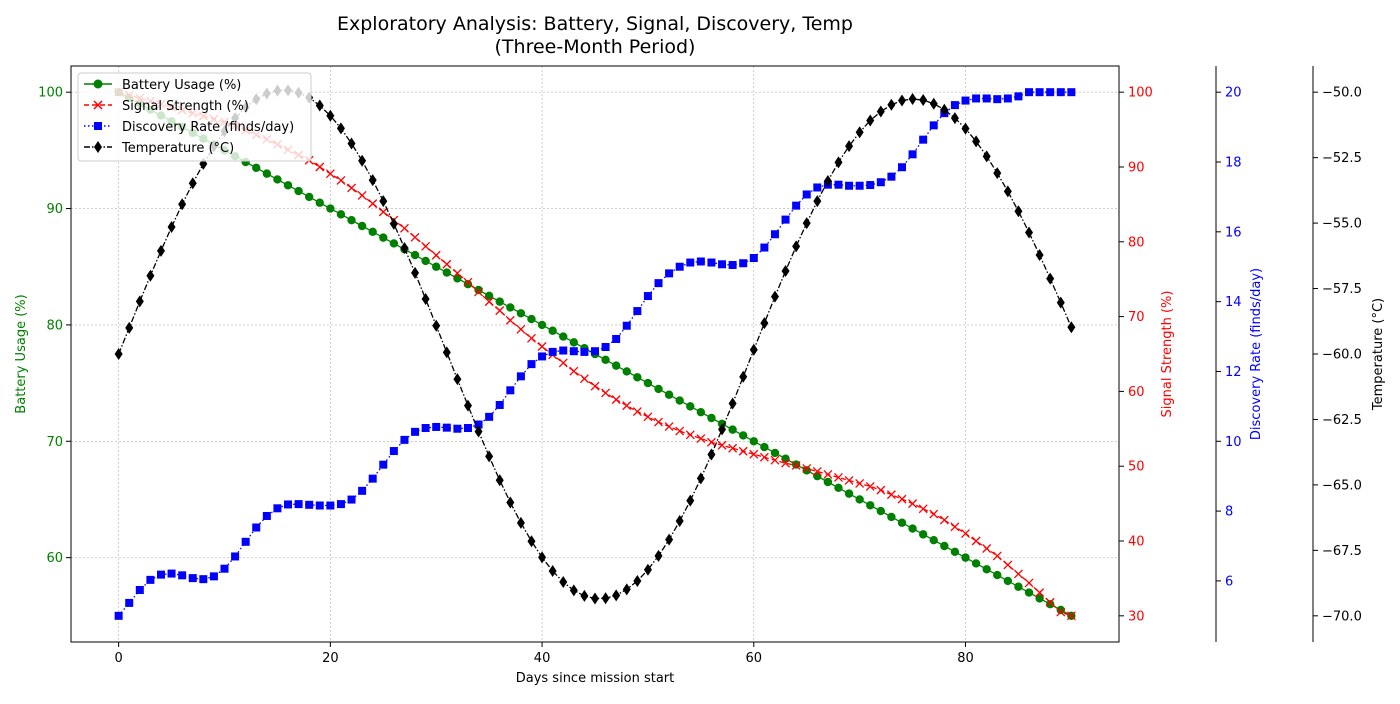  I want to click on discovery-axis: 6 8 10 12 14 16 18 20, so click(1228, 354).